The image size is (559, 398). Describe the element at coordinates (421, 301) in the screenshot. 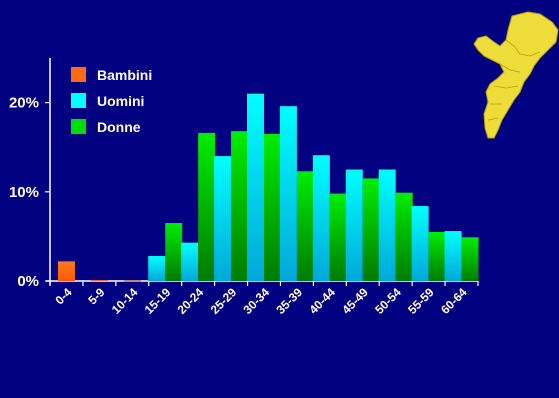

I see `x-tick-label: 55-59` at that location.